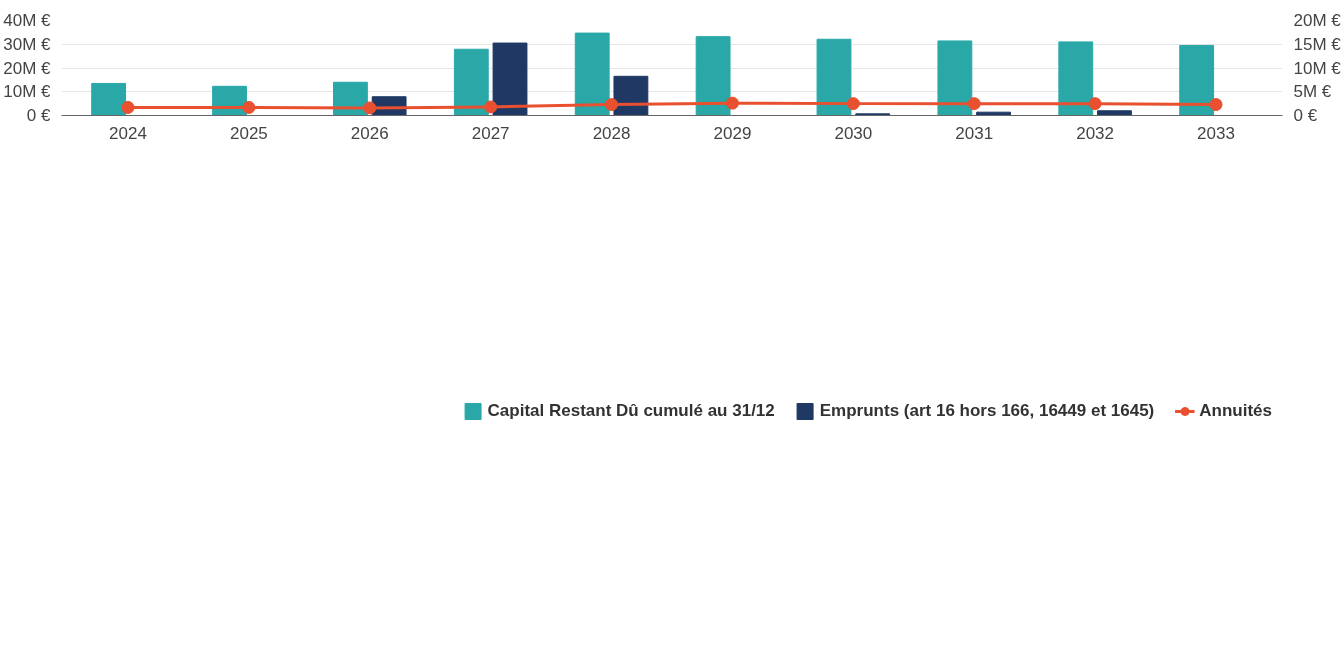  What do you see at coordinates (1216, 133) in the screenshot?
I see `x-tick-label: 2033` at bounding box center [1216, 133].